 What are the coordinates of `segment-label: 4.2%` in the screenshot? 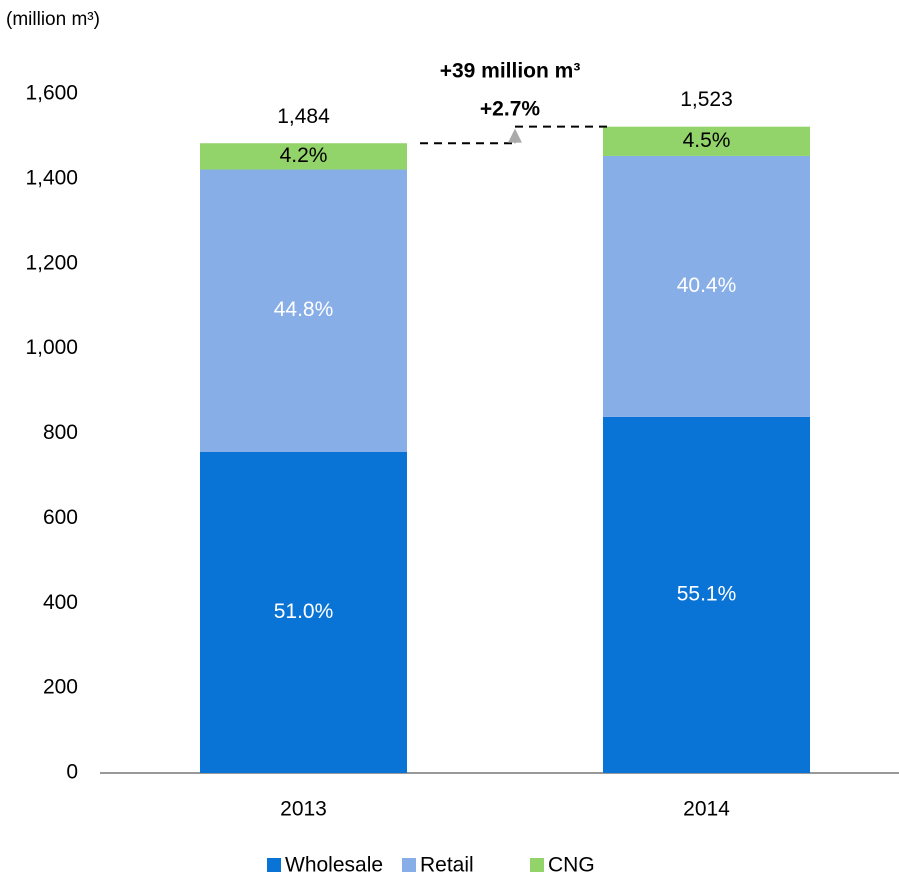 It's located at (304, 155).